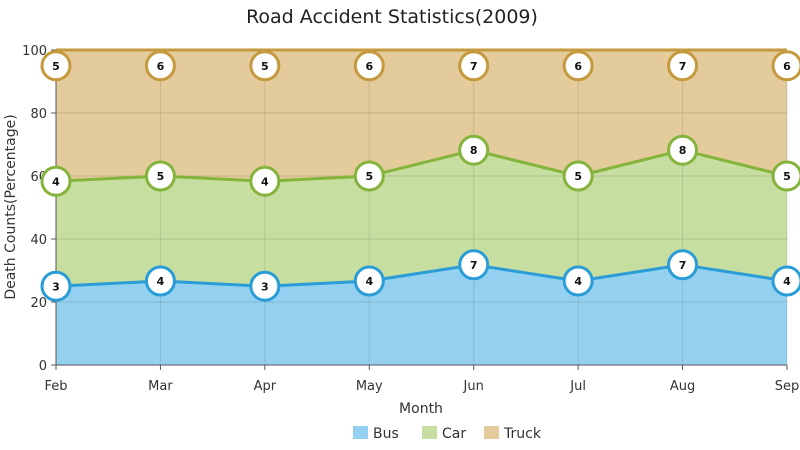 This screenshot has height=450, width=800. I want to click on legend-item-car: Car, so click(444, 434).